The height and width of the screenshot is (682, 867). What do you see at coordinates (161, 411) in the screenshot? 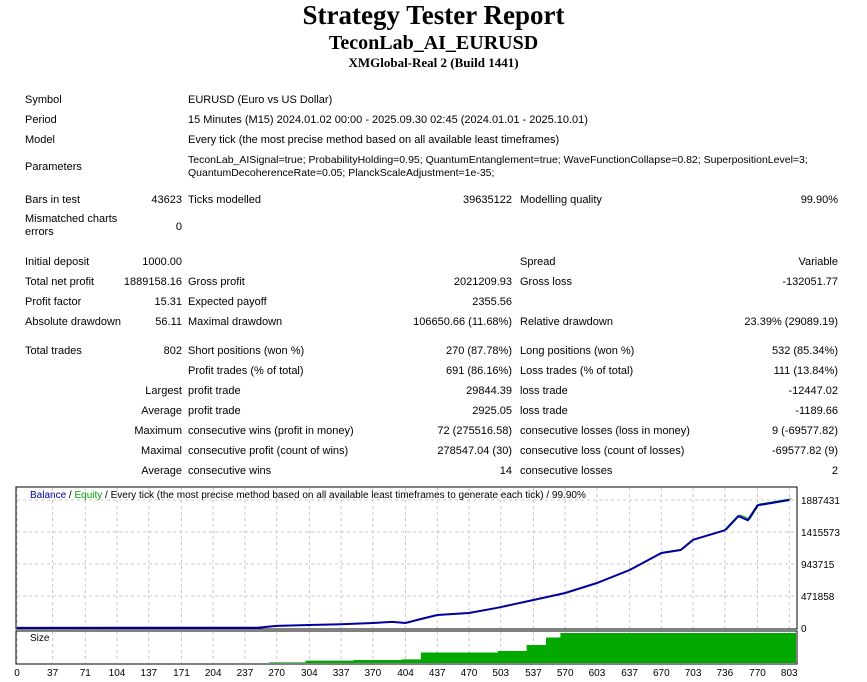
I see `label: Average` at bounding box center [161, 411].